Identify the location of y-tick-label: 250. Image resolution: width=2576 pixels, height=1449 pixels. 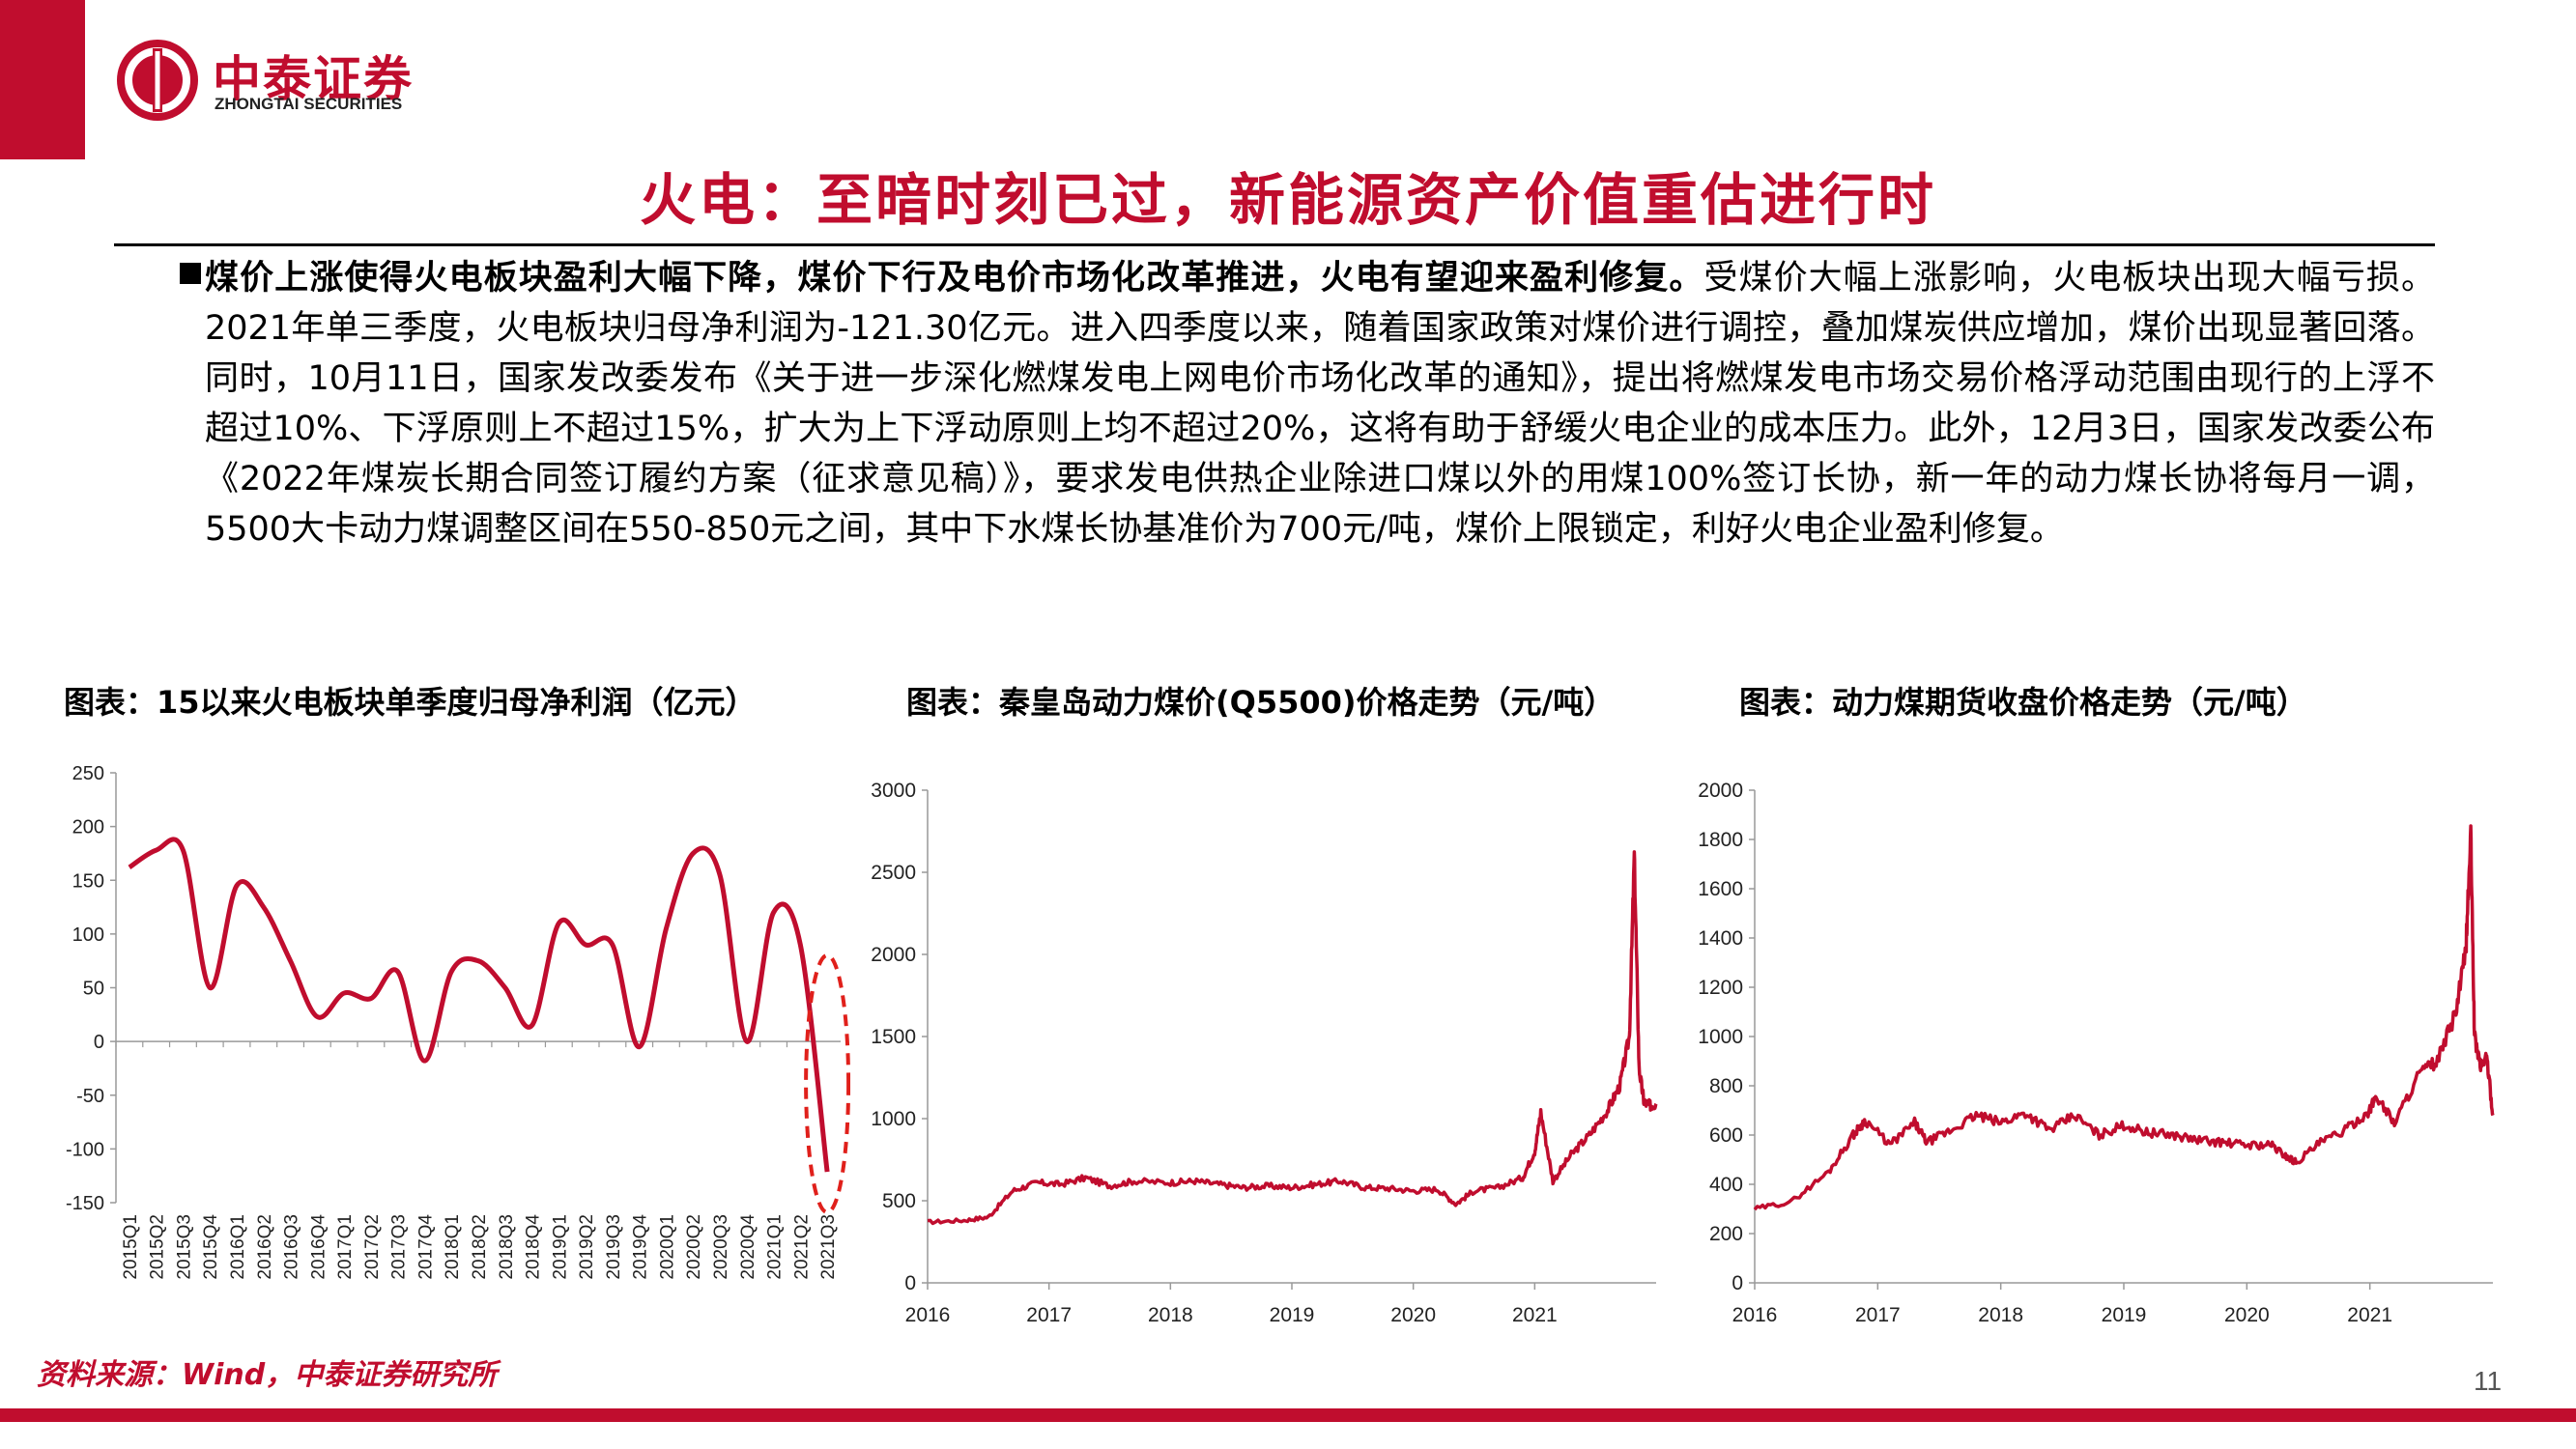
(88, 773).